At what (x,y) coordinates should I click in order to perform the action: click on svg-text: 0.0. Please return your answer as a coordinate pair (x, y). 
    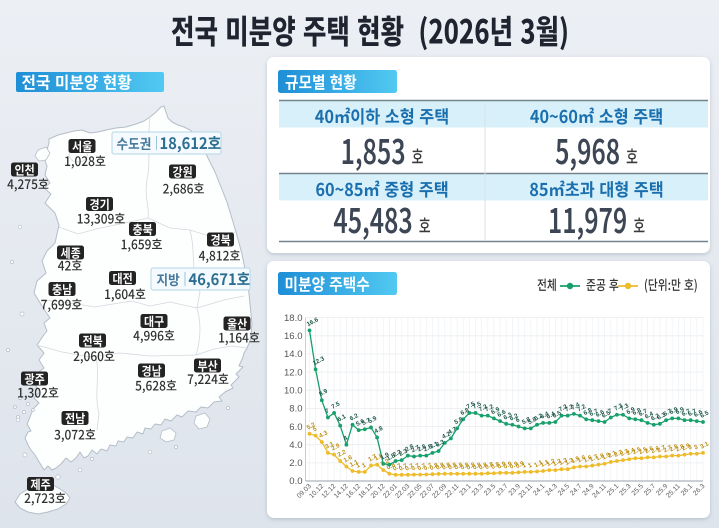
    Looking at the image, I should click on (295, 481).